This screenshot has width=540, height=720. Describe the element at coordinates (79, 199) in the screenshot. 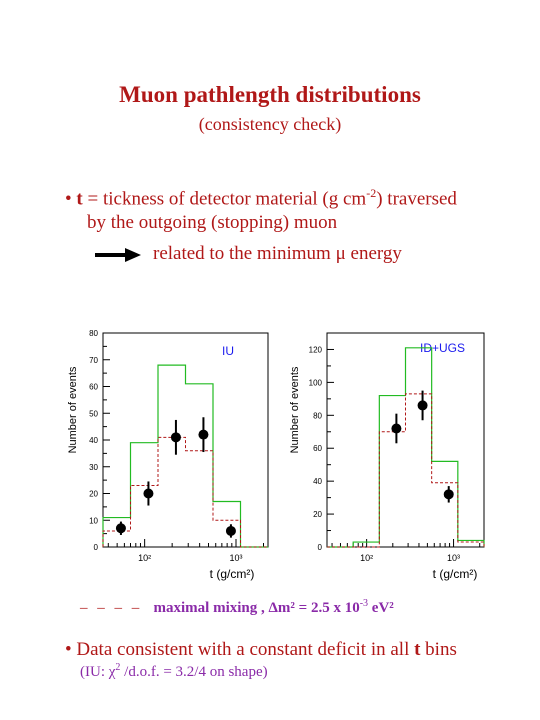

I see `t-symbol: t` at that location.